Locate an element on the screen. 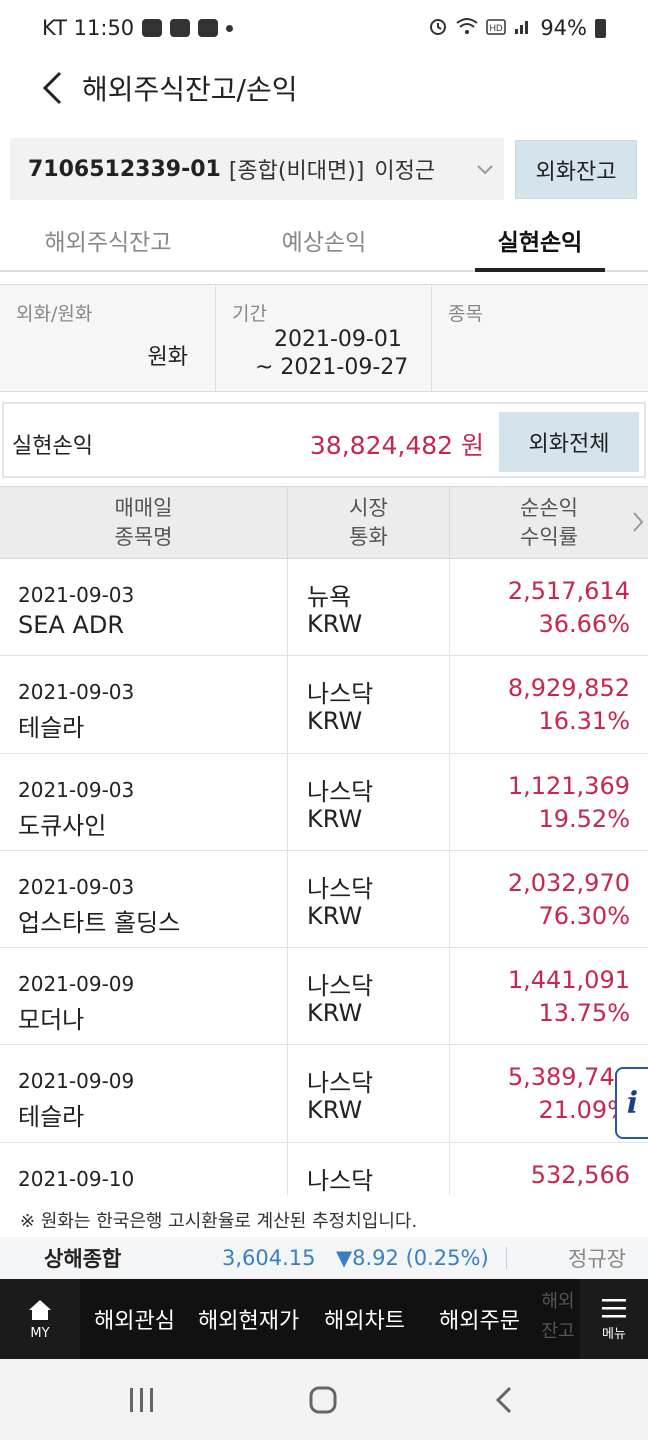 This screenshot has height=1440, width=648. currency-filter: 외화/원화 원화 is located at coordinates (108, 338).